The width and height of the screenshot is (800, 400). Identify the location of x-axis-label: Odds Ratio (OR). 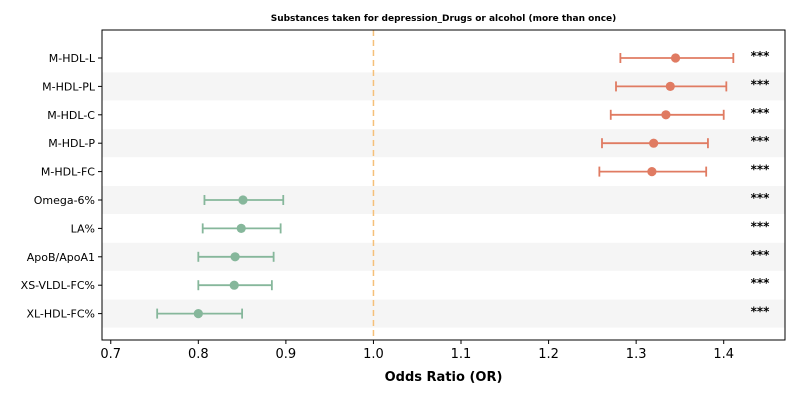
(444, 377).